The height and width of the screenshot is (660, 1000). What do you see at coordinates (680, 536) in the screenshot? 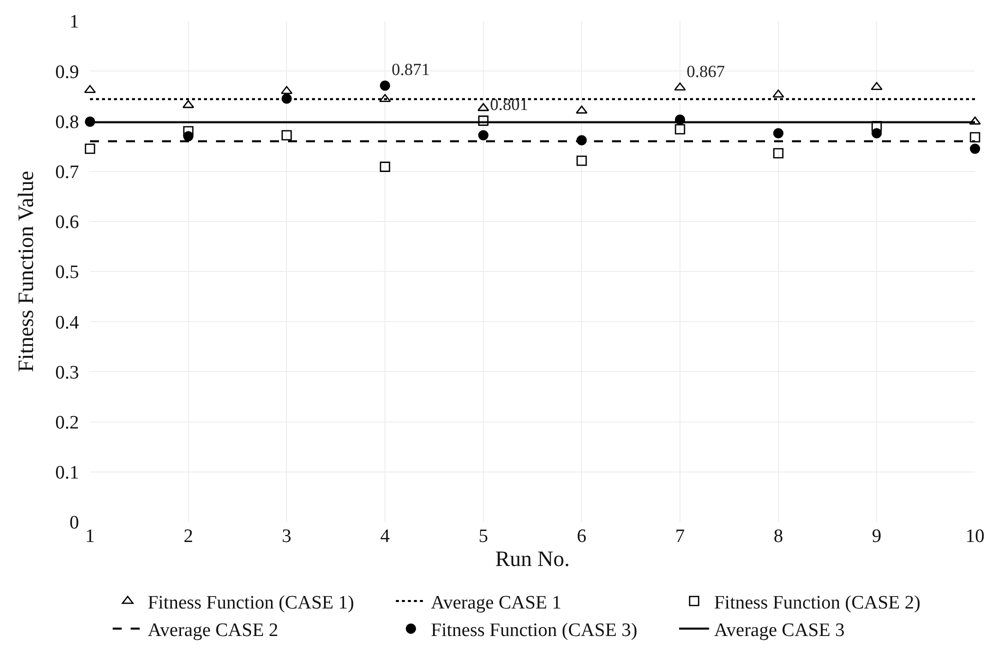
I see `x-tick-label: 7` at bounding box center [680, 536].